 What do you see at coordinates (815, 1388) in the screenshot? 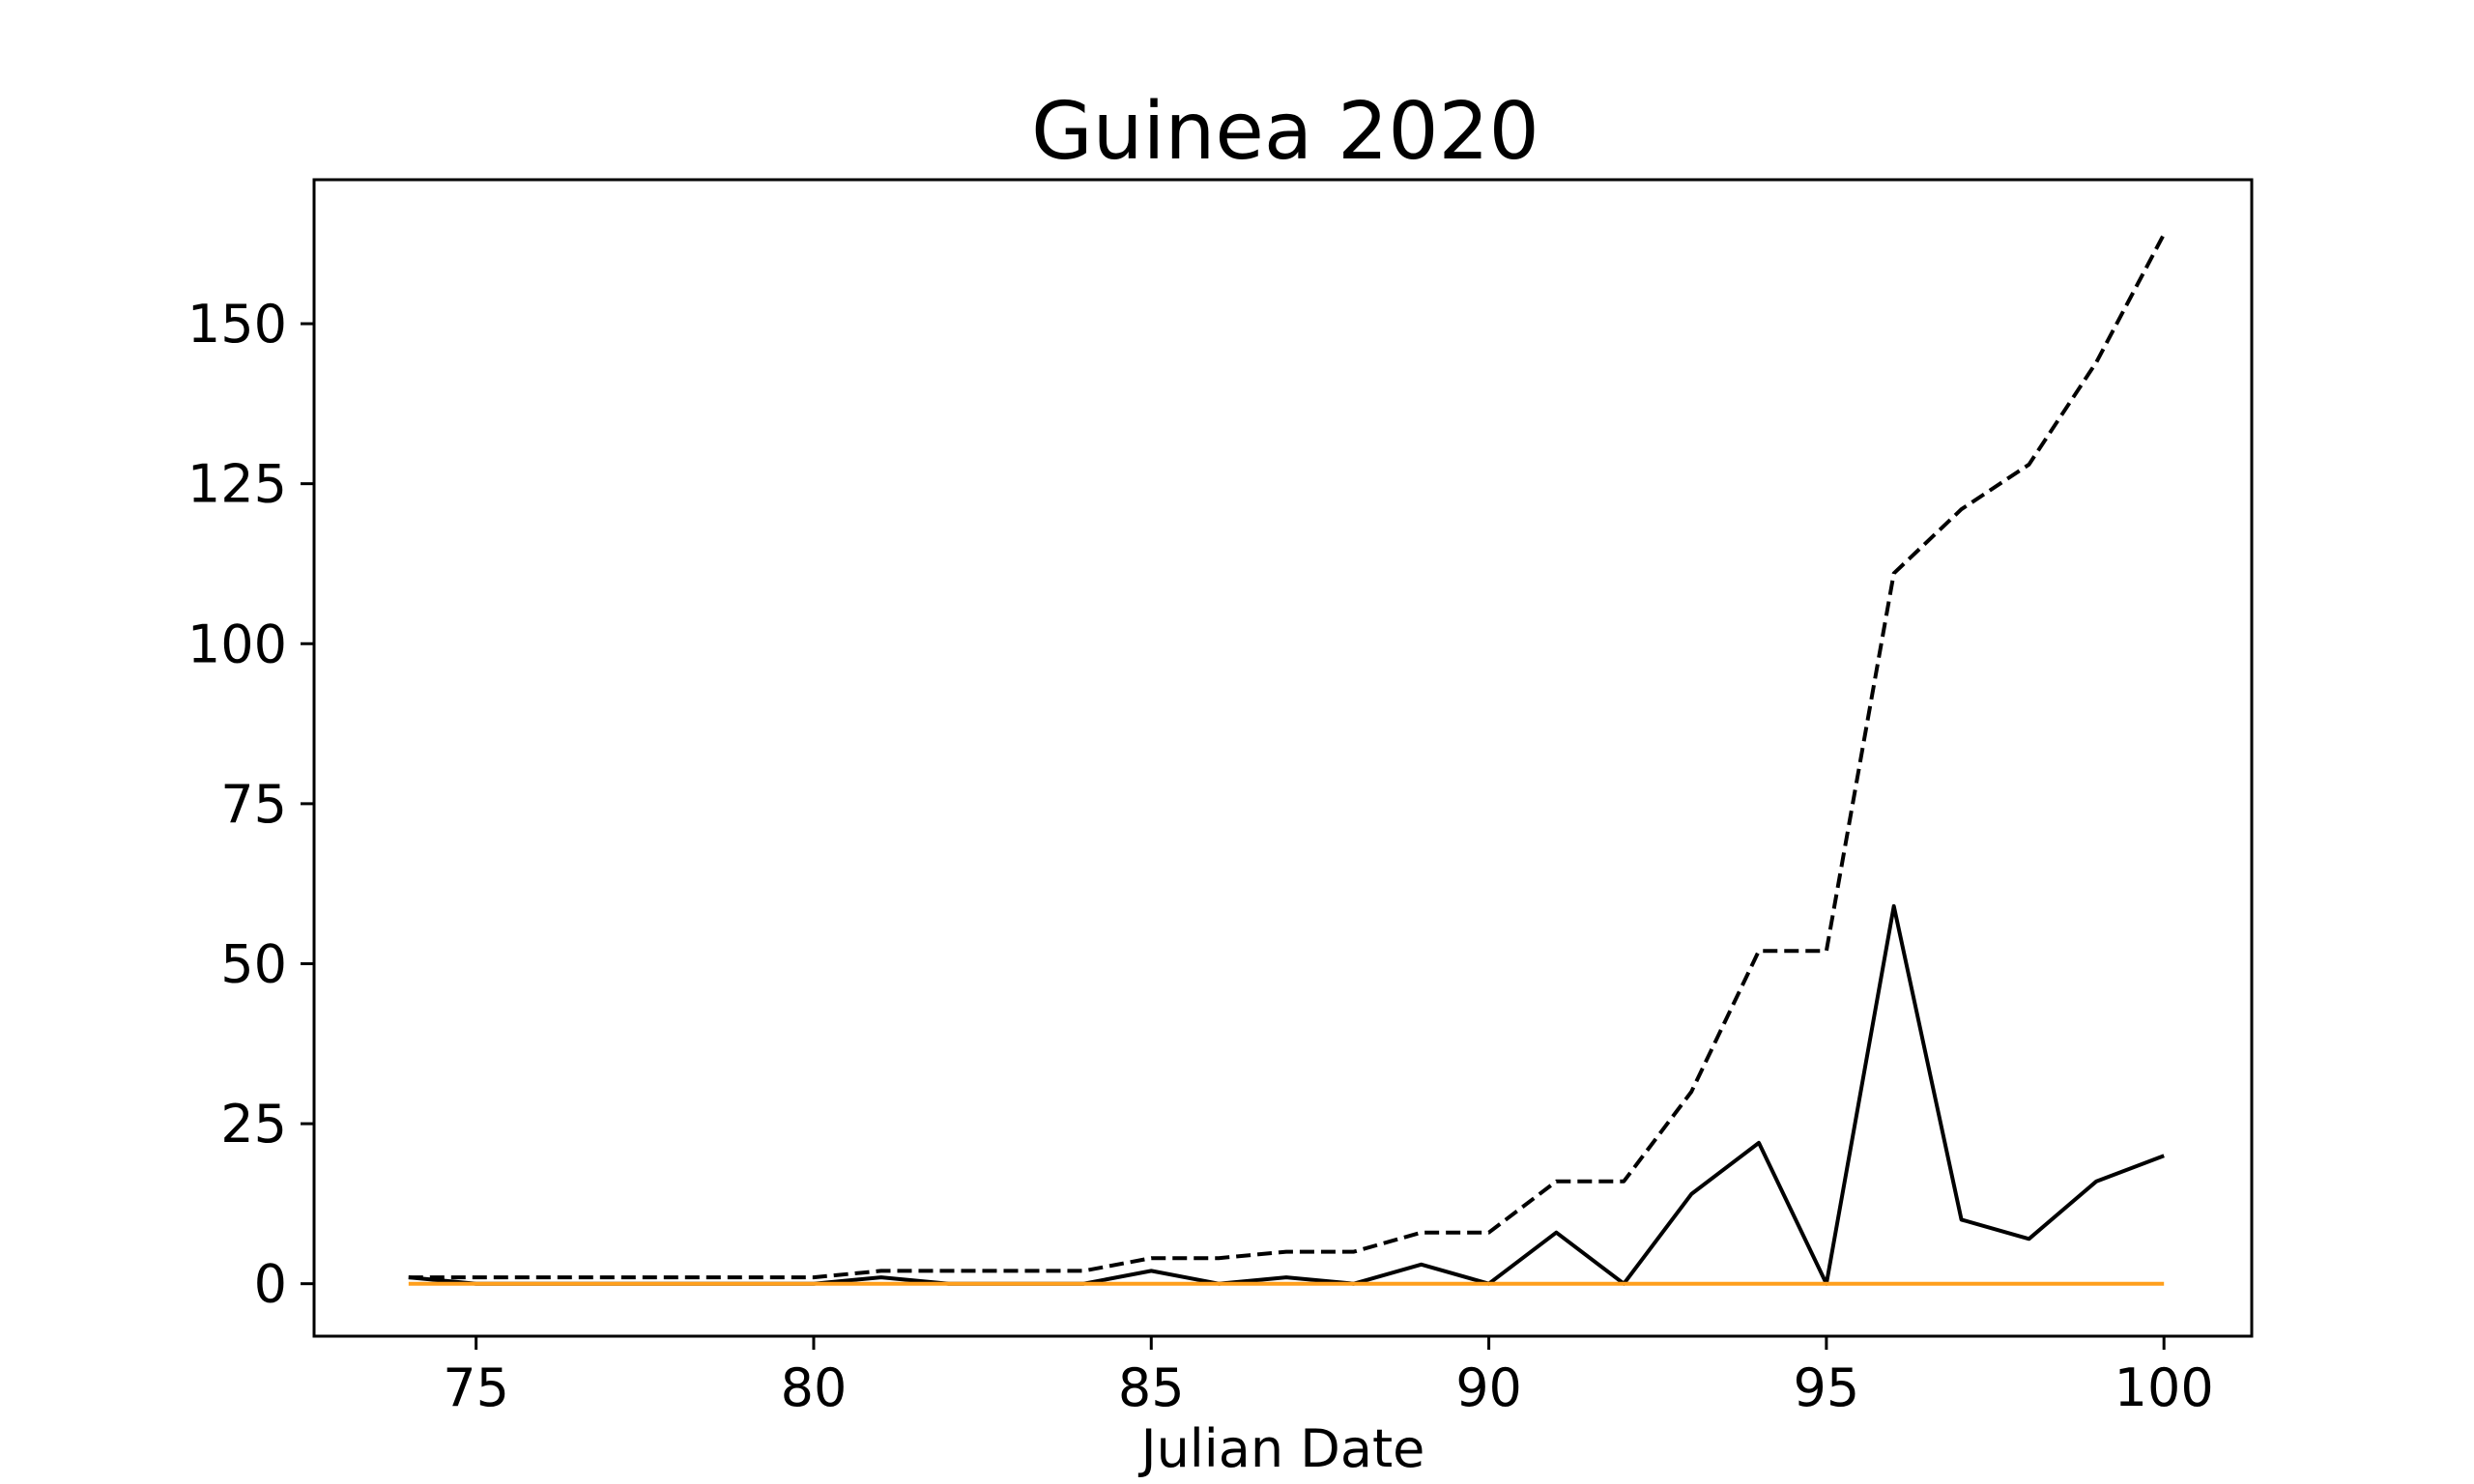
I see `x-tick-label-80: 80` at bounding box center [815, 1388].